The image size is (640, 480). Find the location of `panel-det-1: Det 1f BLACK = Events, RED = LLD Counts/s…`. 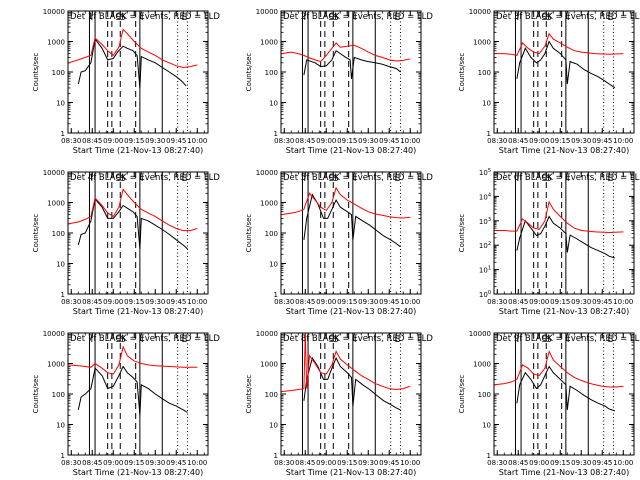

panel-det-1: Det 1f BLACK = Events, RED = LLD Counts/s… is located at coordinates (126, 81).